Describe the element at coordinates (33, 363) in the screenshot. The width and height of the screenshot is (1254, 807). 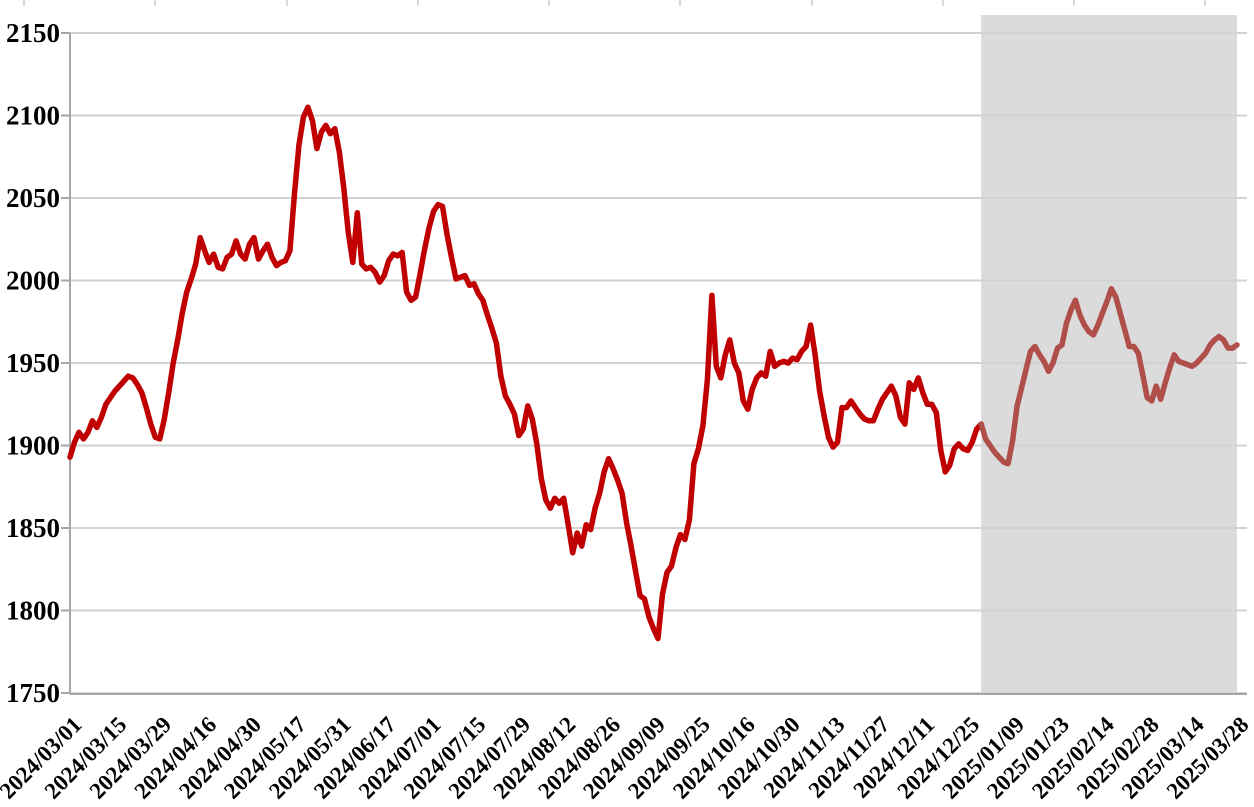
I see `y-tick-label: 1950` at that location.